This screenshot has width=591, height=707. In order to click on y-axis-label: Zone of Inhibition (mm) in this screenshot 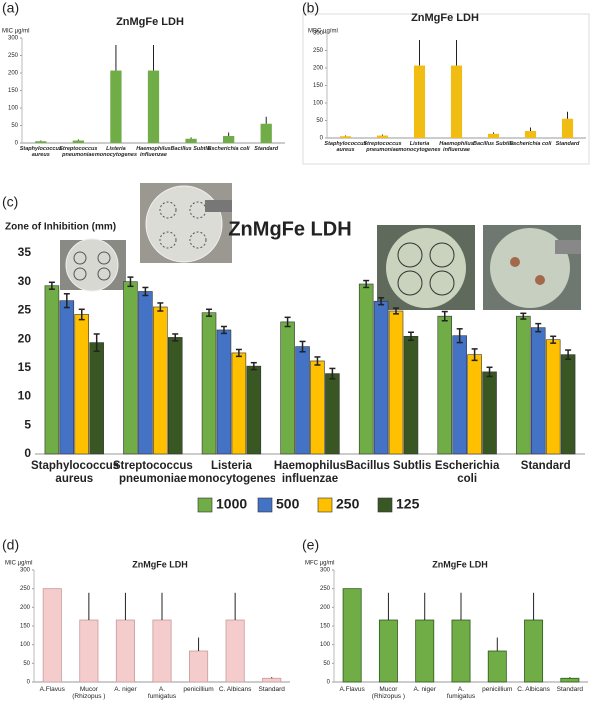, I will do `click(60, 227)`.